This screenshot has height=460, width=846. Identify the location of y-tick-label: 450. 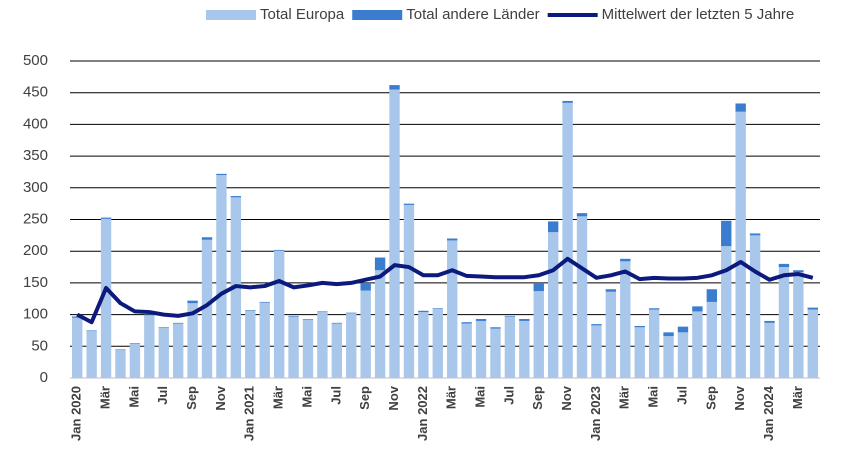
(35, 92).